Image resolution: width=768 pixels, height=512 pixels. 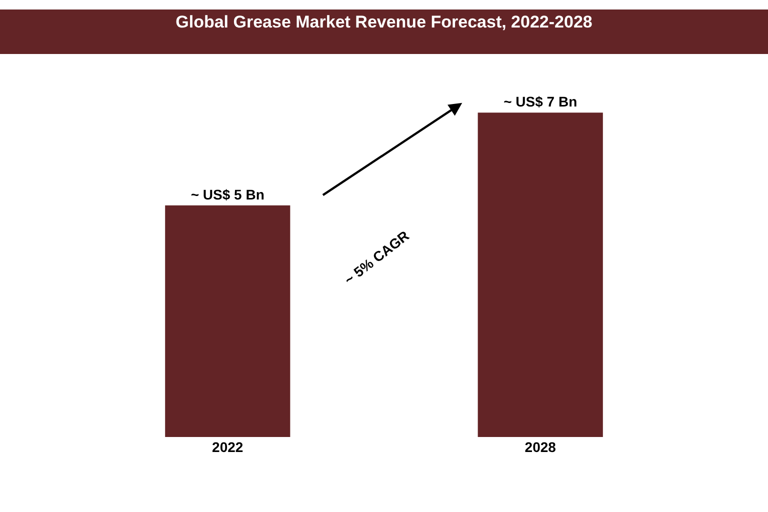 What do you see at coordinates (384, 22) in the screenshot?
I see `chart-title: Global Grease Market Revenue Forecast, 2022-2028` at bounding box center [384, 22].